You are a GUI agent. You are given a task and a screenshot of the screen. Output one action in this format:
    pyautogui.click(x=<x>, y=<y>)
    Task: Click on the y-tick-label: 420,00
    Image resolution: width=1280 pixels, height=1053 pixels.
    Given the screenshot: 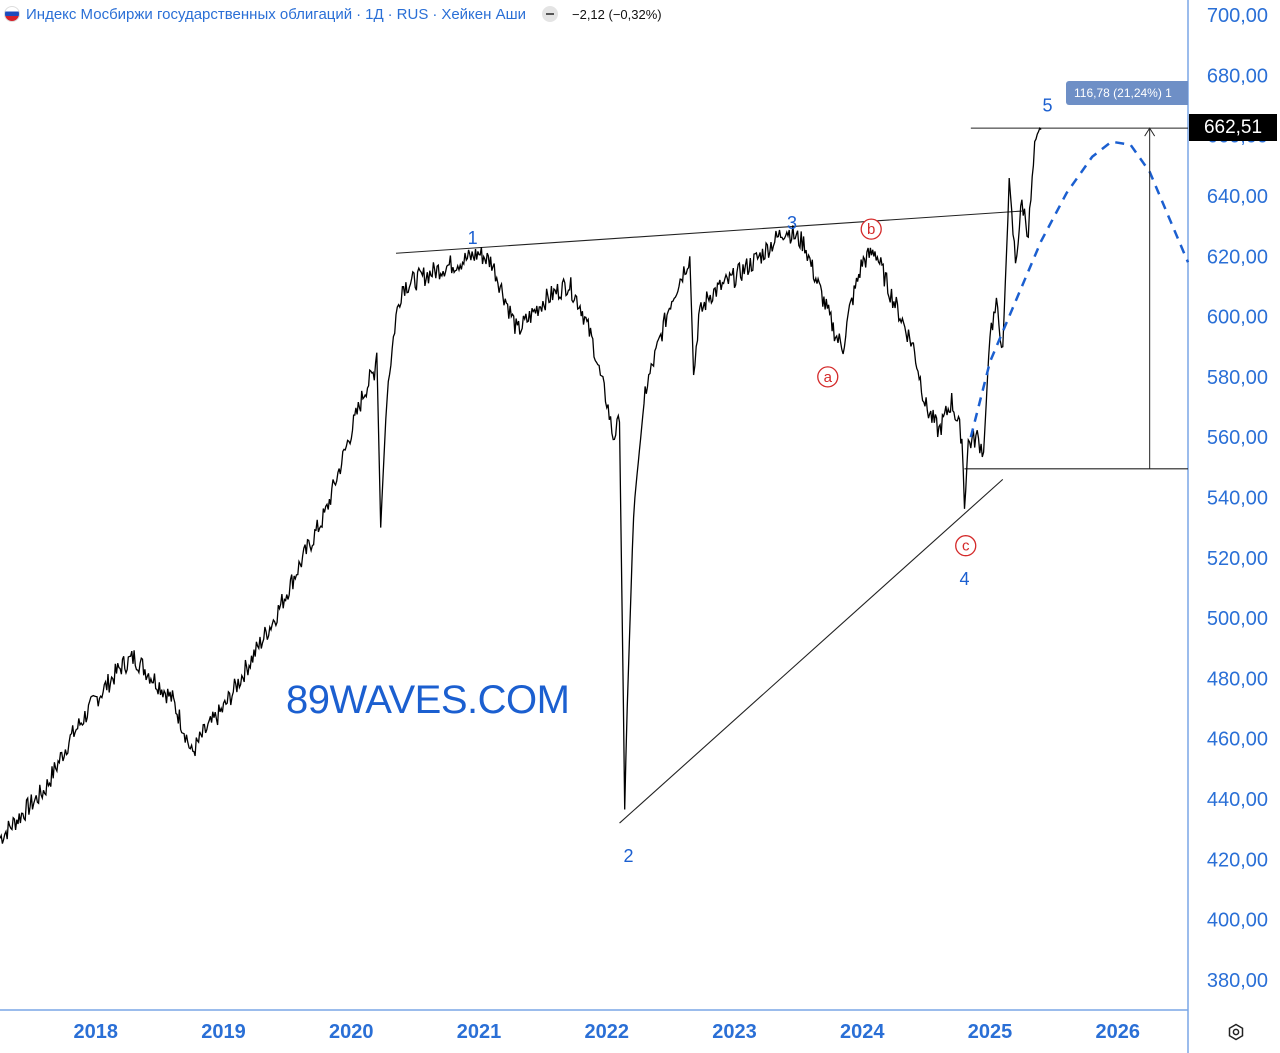 What is the action you would take?
    pyautogui.click(x=1237, y=860)
    